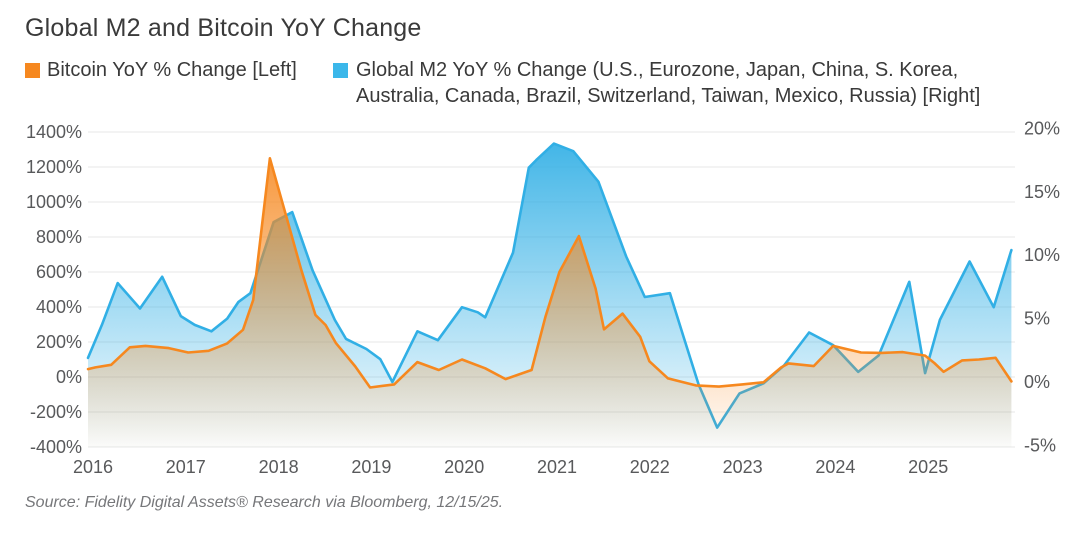  Describe the element at coordinates (186, 467) in the screenshot. I see `x-axis-tick: 2017` at that location.